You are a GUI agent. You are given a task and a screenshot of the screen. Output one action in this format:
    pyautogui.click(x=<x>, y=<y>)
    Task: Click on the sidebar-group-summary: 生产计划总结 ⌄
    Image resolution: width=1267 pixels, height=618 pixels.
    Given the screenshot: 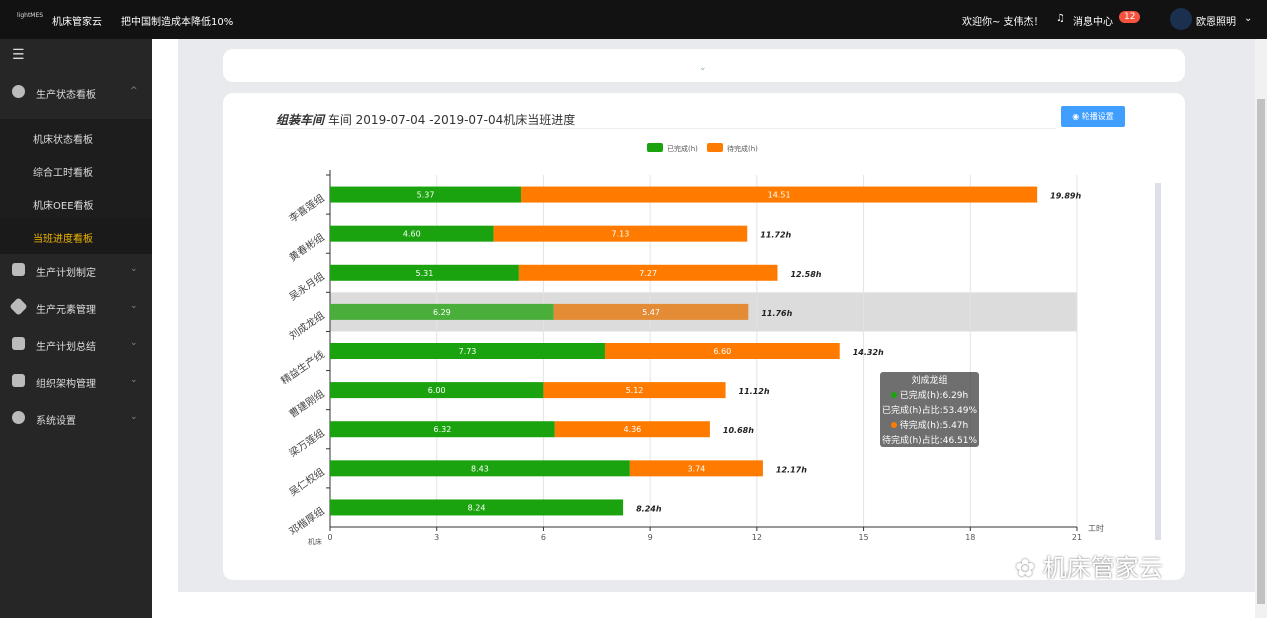 What is the action you would take?
    pyautogui.click(x=76, y=344)
    